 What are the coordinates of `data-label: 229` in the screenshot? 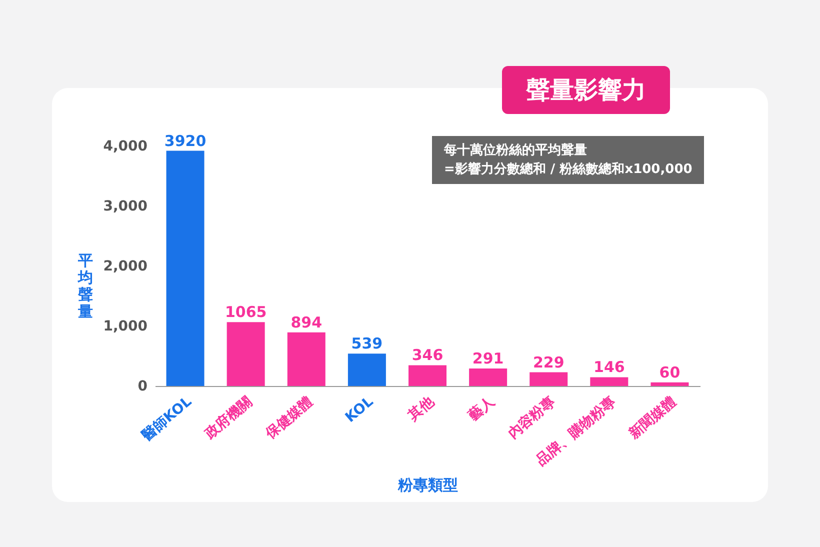 It's located at (548, 362).